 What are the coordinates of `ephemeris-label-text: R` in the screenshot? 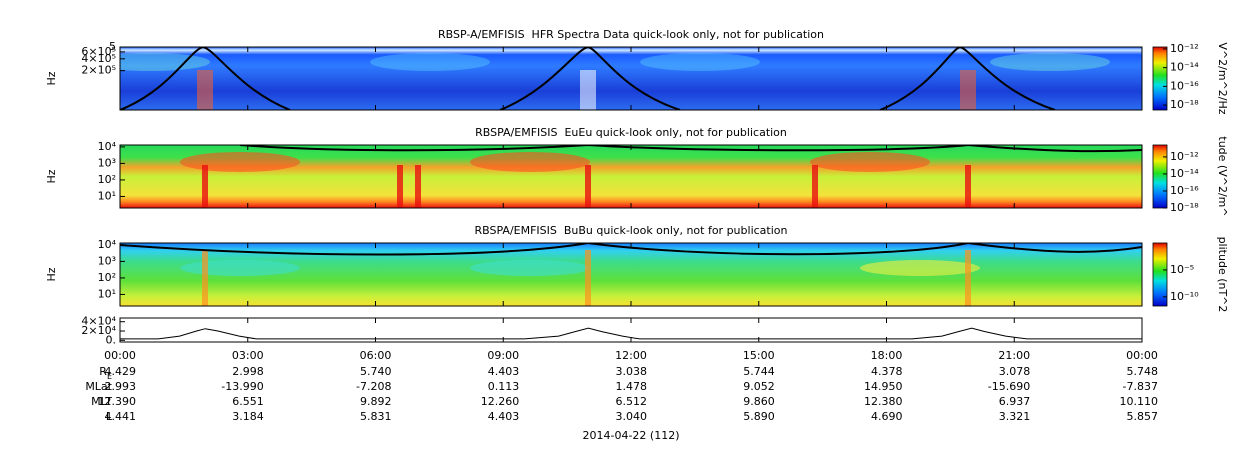 It's located at (103, 371).